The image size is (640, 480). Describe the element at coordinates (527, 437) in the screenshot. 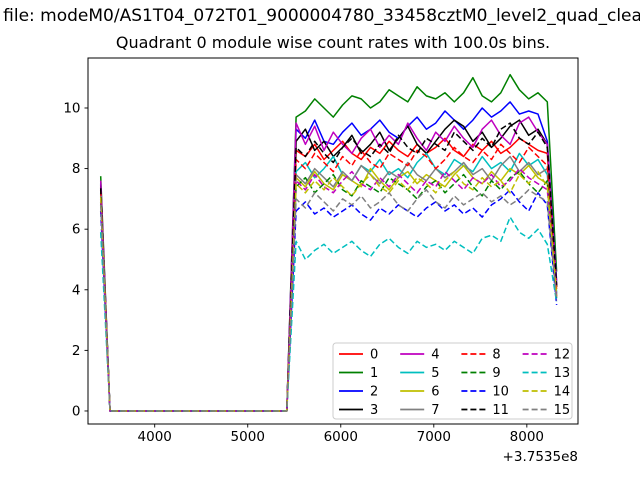

I see `x-tick-label: 8000` at that location.